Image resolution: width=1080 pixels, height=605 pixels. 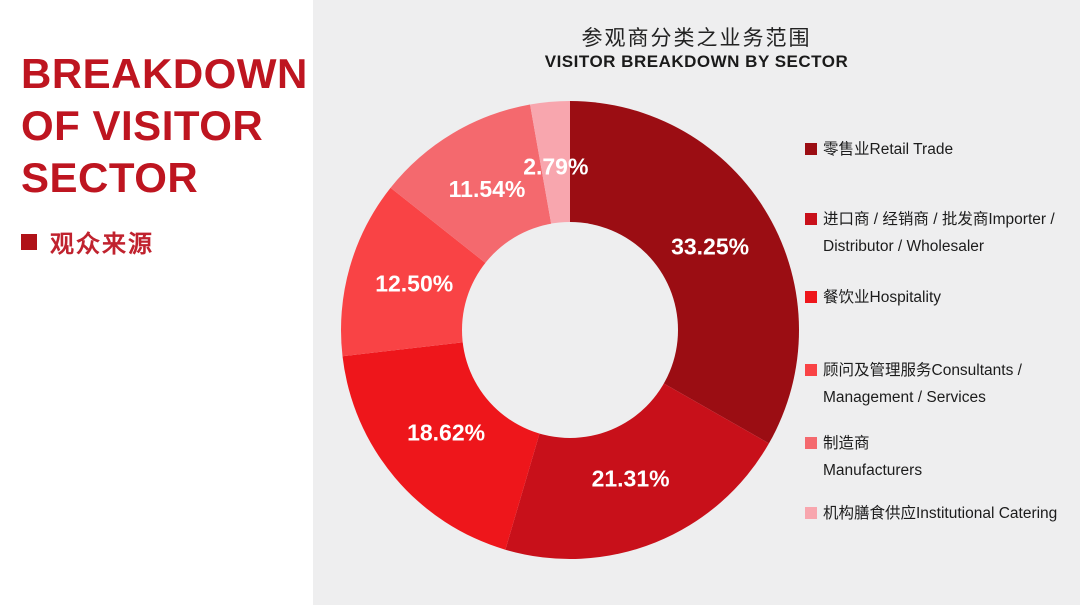 I want to click on legend-label-line: 机构膳食供应Institutional Catering, so click(x=940, y=513).